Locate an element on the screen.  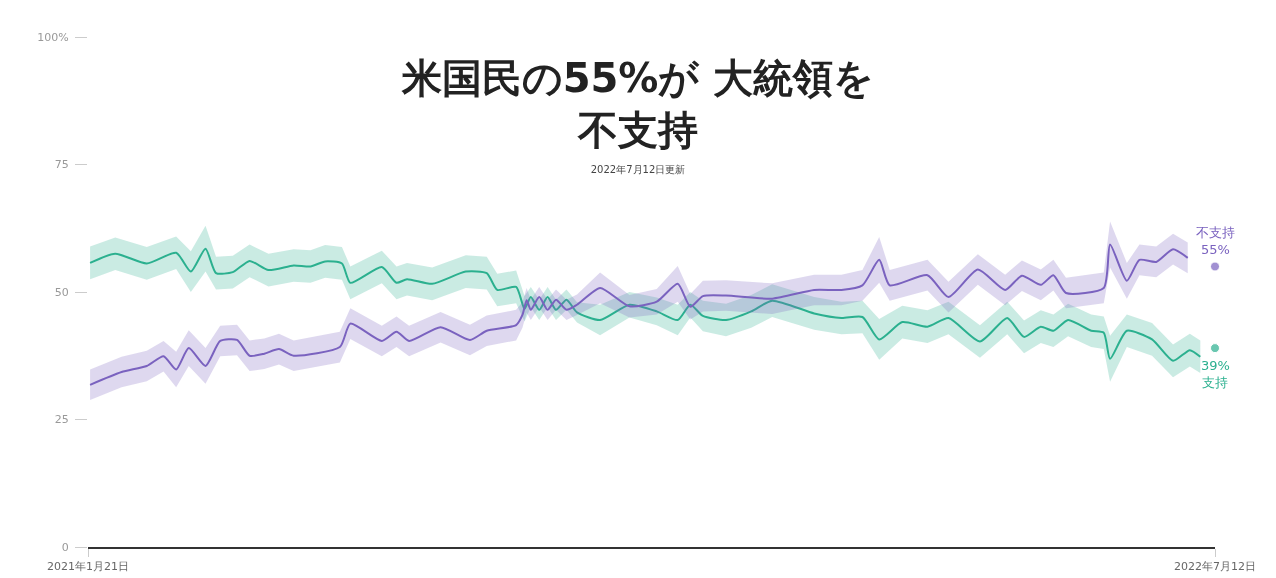
text: 米国民の55%が 大統領を不支持 is located at coordinates (637, 104).